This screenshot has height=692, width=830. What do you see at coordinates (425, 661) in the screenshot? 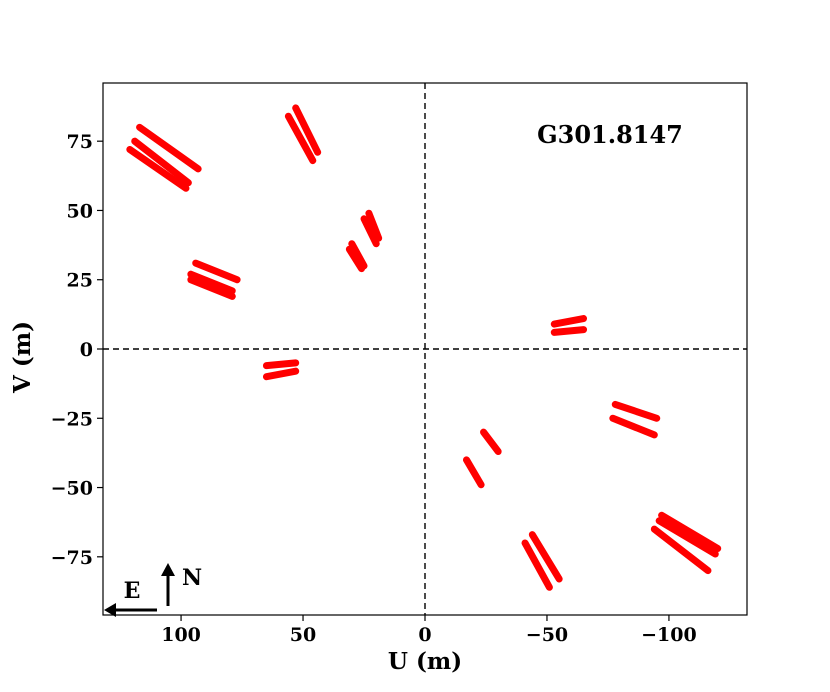
I see `x-axis-label: U (m)` at bounding box center [425, 661].